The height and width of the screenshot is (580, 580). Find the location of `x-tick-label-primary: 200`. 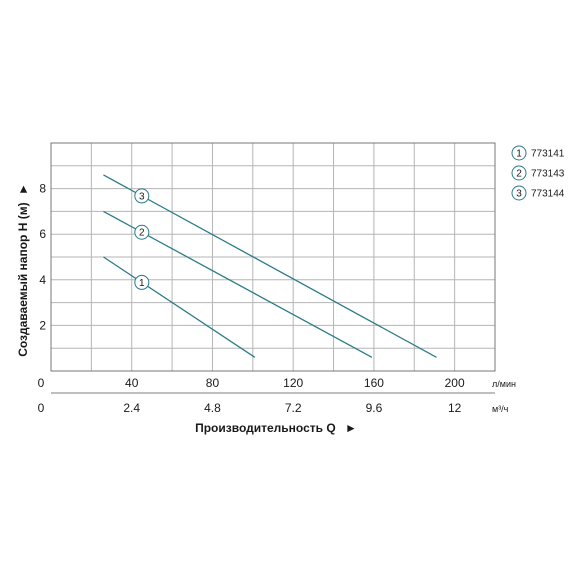

x-tick-label-primary: 200 is located at coordinates (455, 383).